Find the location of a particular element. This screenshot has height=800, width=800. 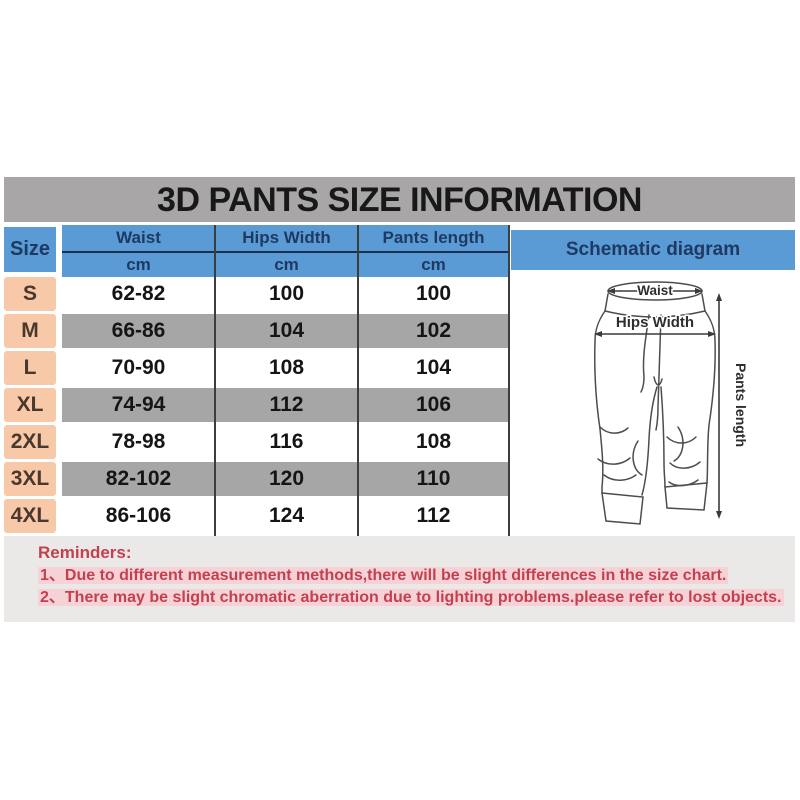

waist-value: 74-94 is located at coordinates (138, 405).